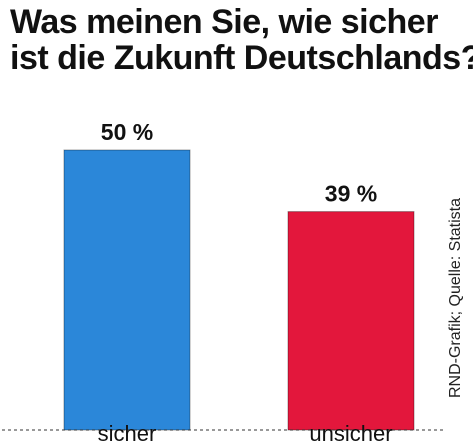  Describe the element at coordinates (127, 433) in the screenshot. I see `category-label-sicher: sicher` at that location.